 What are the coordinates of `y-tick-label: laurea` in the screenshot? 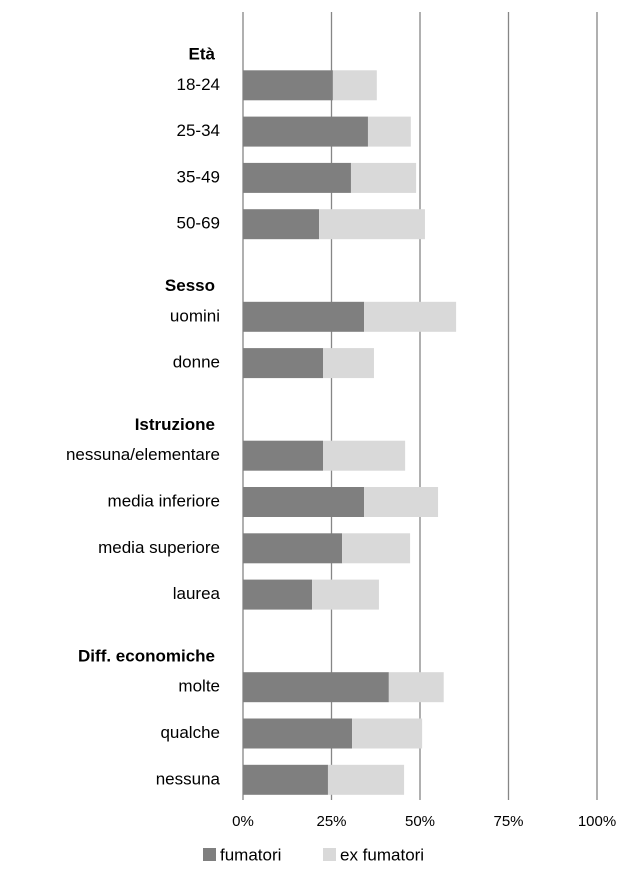 It's located at (197, 593).